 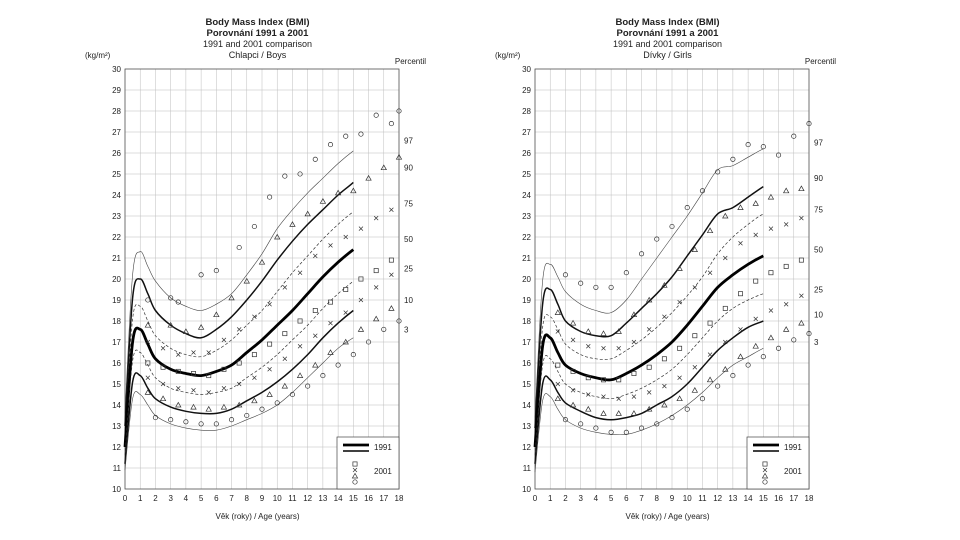 I want to click on y-tick-label: 10, so click(x=116, y=489).